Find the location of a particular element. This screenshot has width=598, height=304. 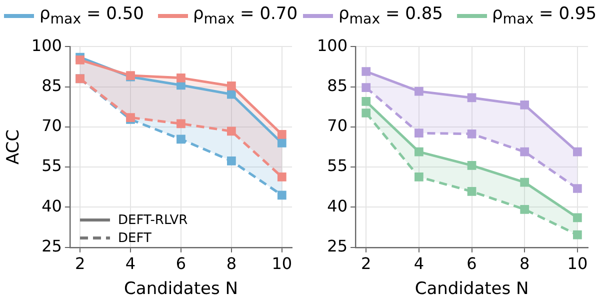

annotation: DEFT-RLVR is located at coordinates (153, 220).